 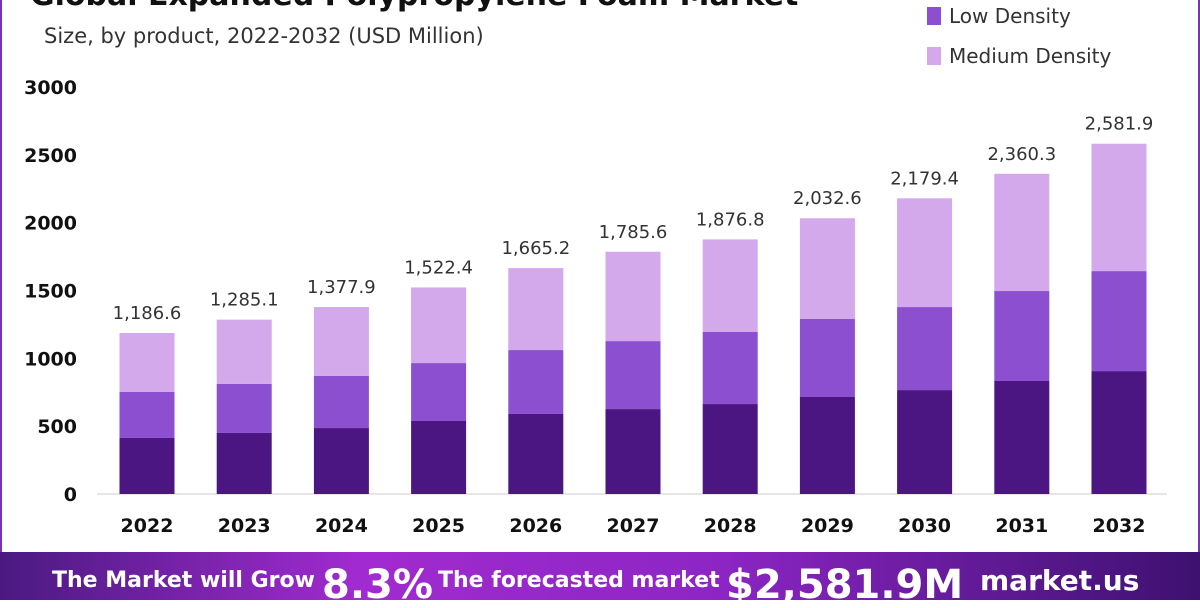 What do you see at coordinates (147, 313) in the screenshot?
I see `total-data-label: 1,186.6` at bounding box center [147, 313].